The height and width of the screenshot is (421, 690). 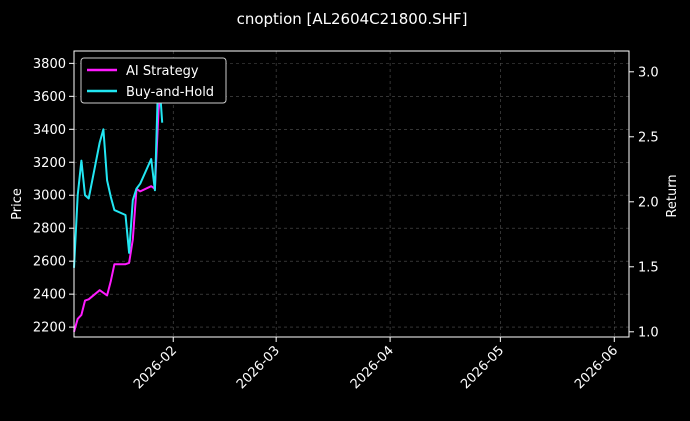 What do you see at coordinates (596, 367) in the screenshot?
I see `x-tick-label: 2026-06` at bounding box center [596, 367].